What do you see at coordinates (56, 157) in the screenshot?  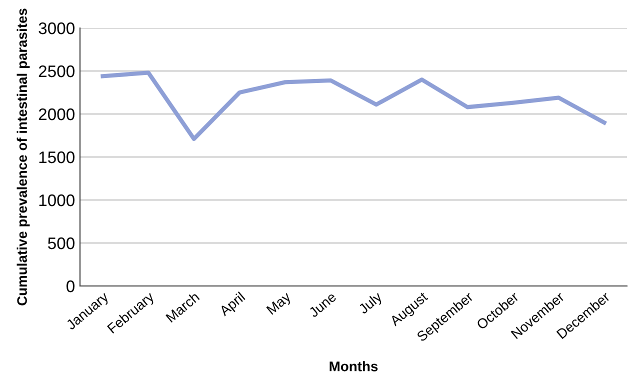 I see `y-tick-label: 1500` at bounding box center [56, 157].